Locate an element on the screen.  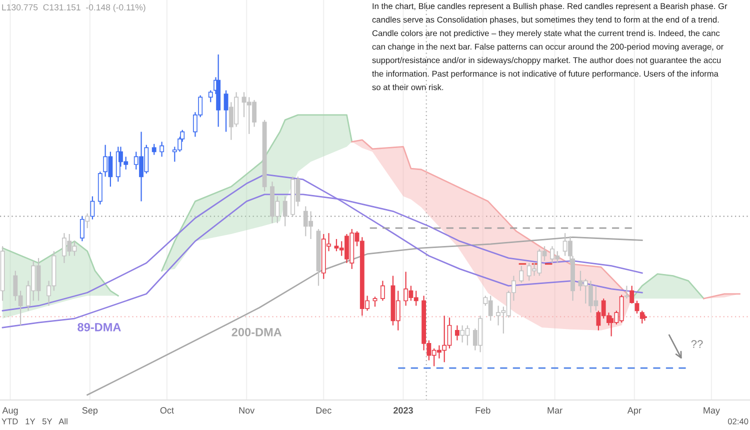
series-label: 200-DMA is located at coordinates (257, 332).